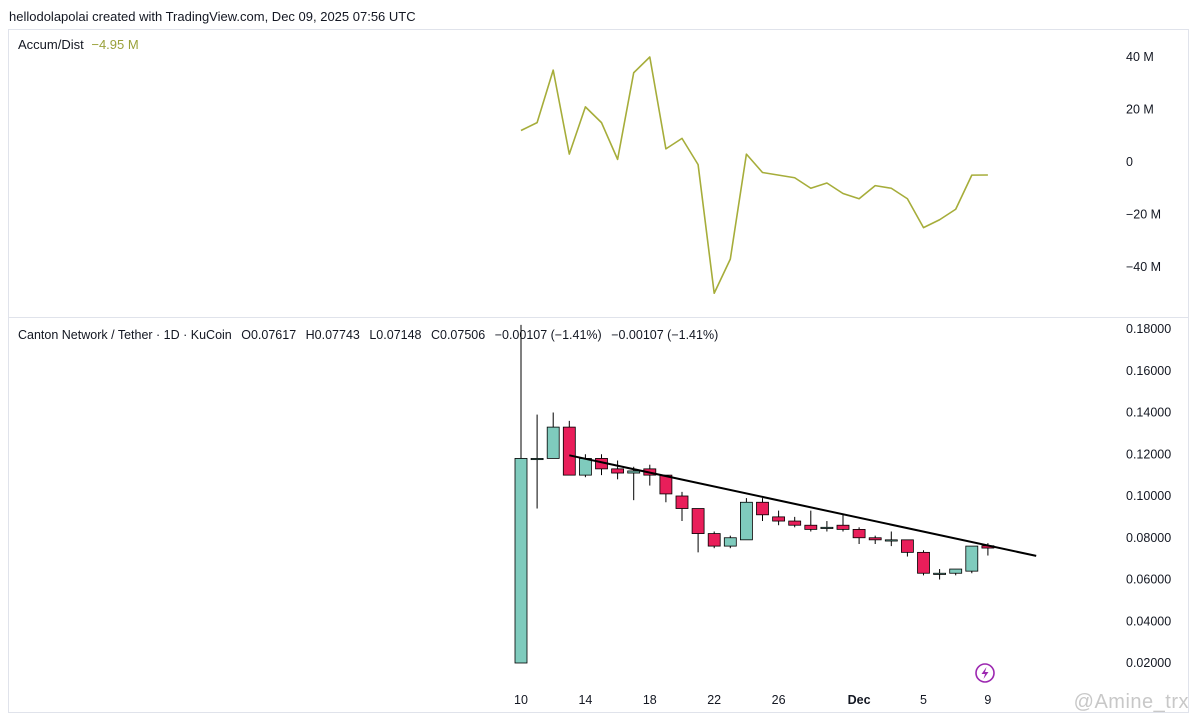  What do you see at coordinates (1148, 454) in the screenshot?
I see `price-y-tick-label: 0.12000` at bounding box center [1148, 454].